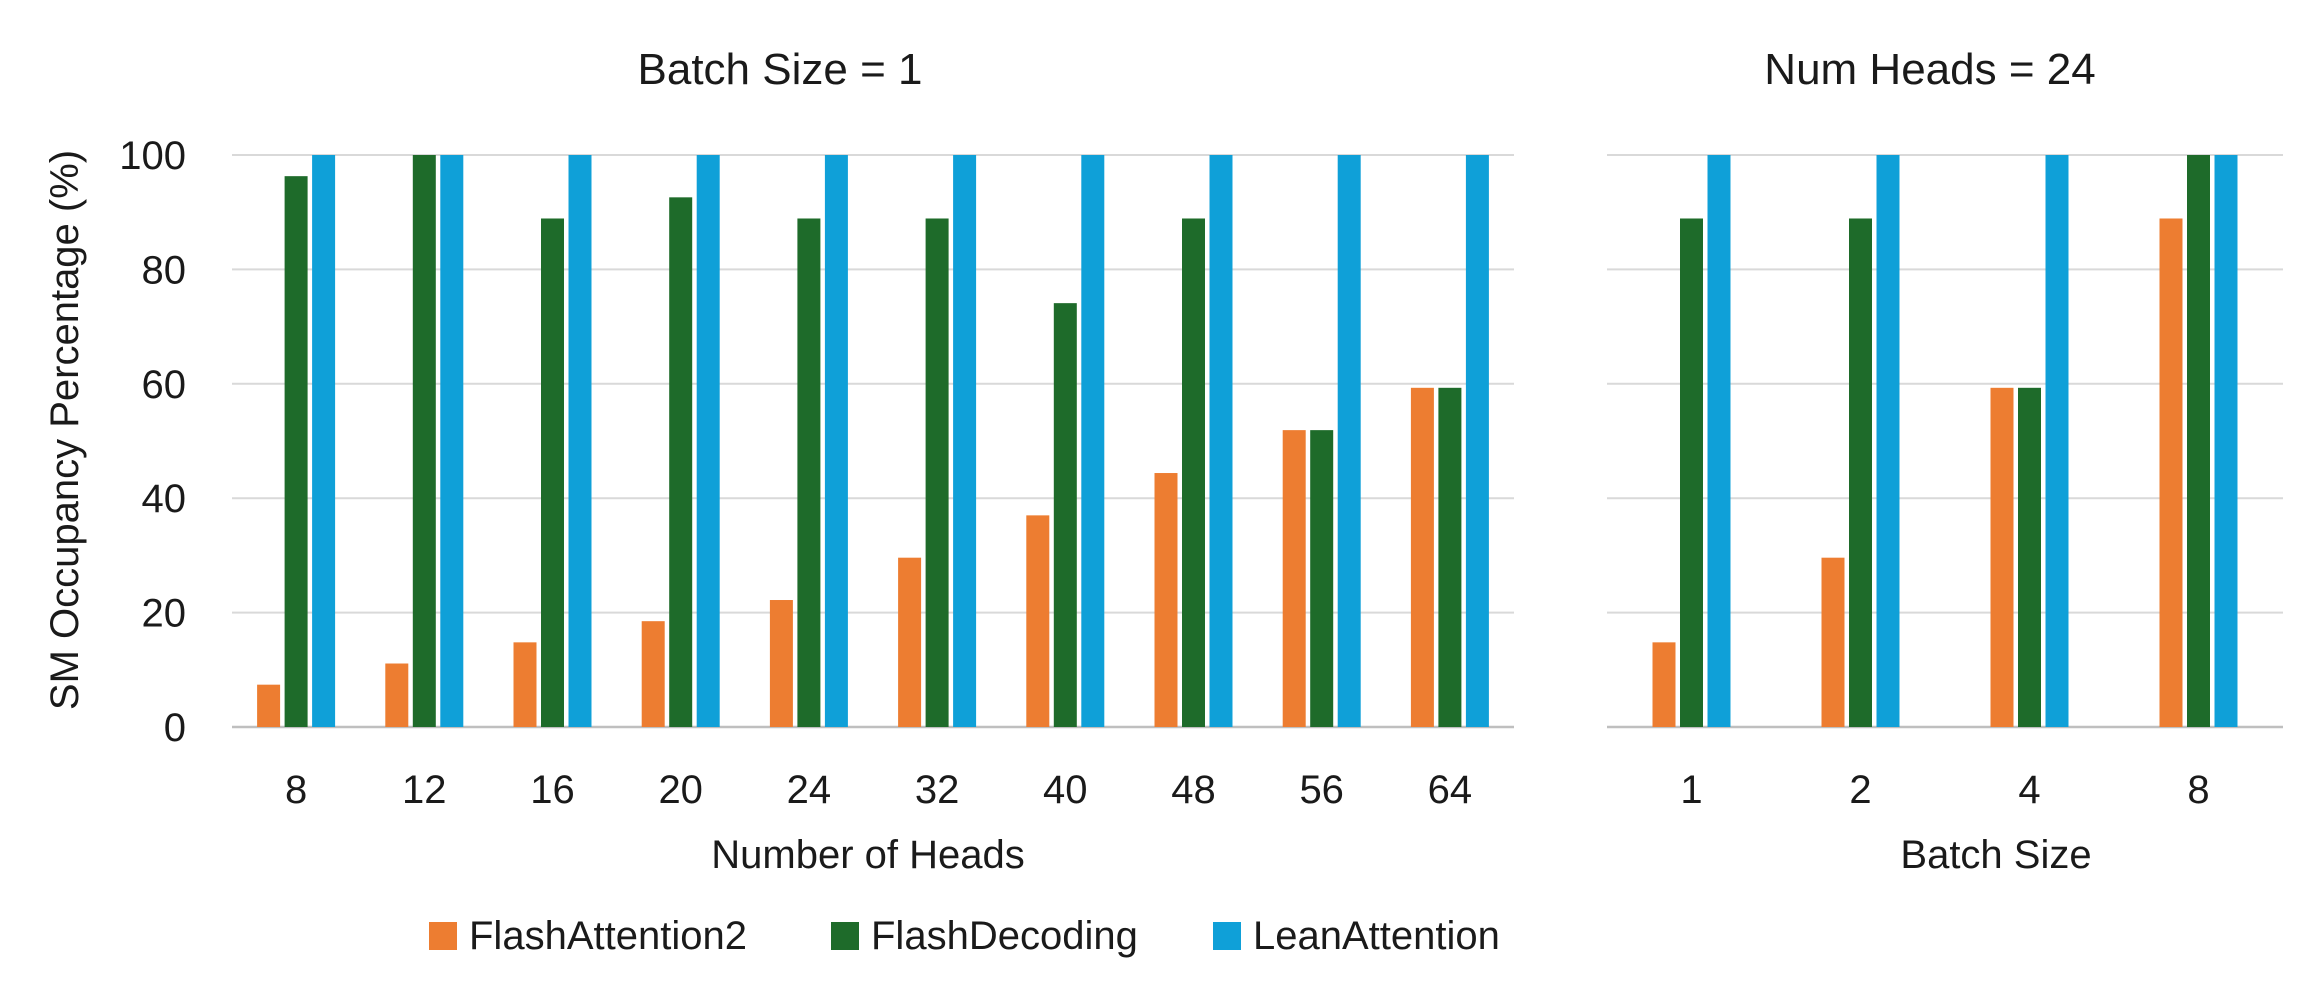  Describe the element at coordinates (937, 790) in the screenshot. I see `x-tick-label: 32` at that location.